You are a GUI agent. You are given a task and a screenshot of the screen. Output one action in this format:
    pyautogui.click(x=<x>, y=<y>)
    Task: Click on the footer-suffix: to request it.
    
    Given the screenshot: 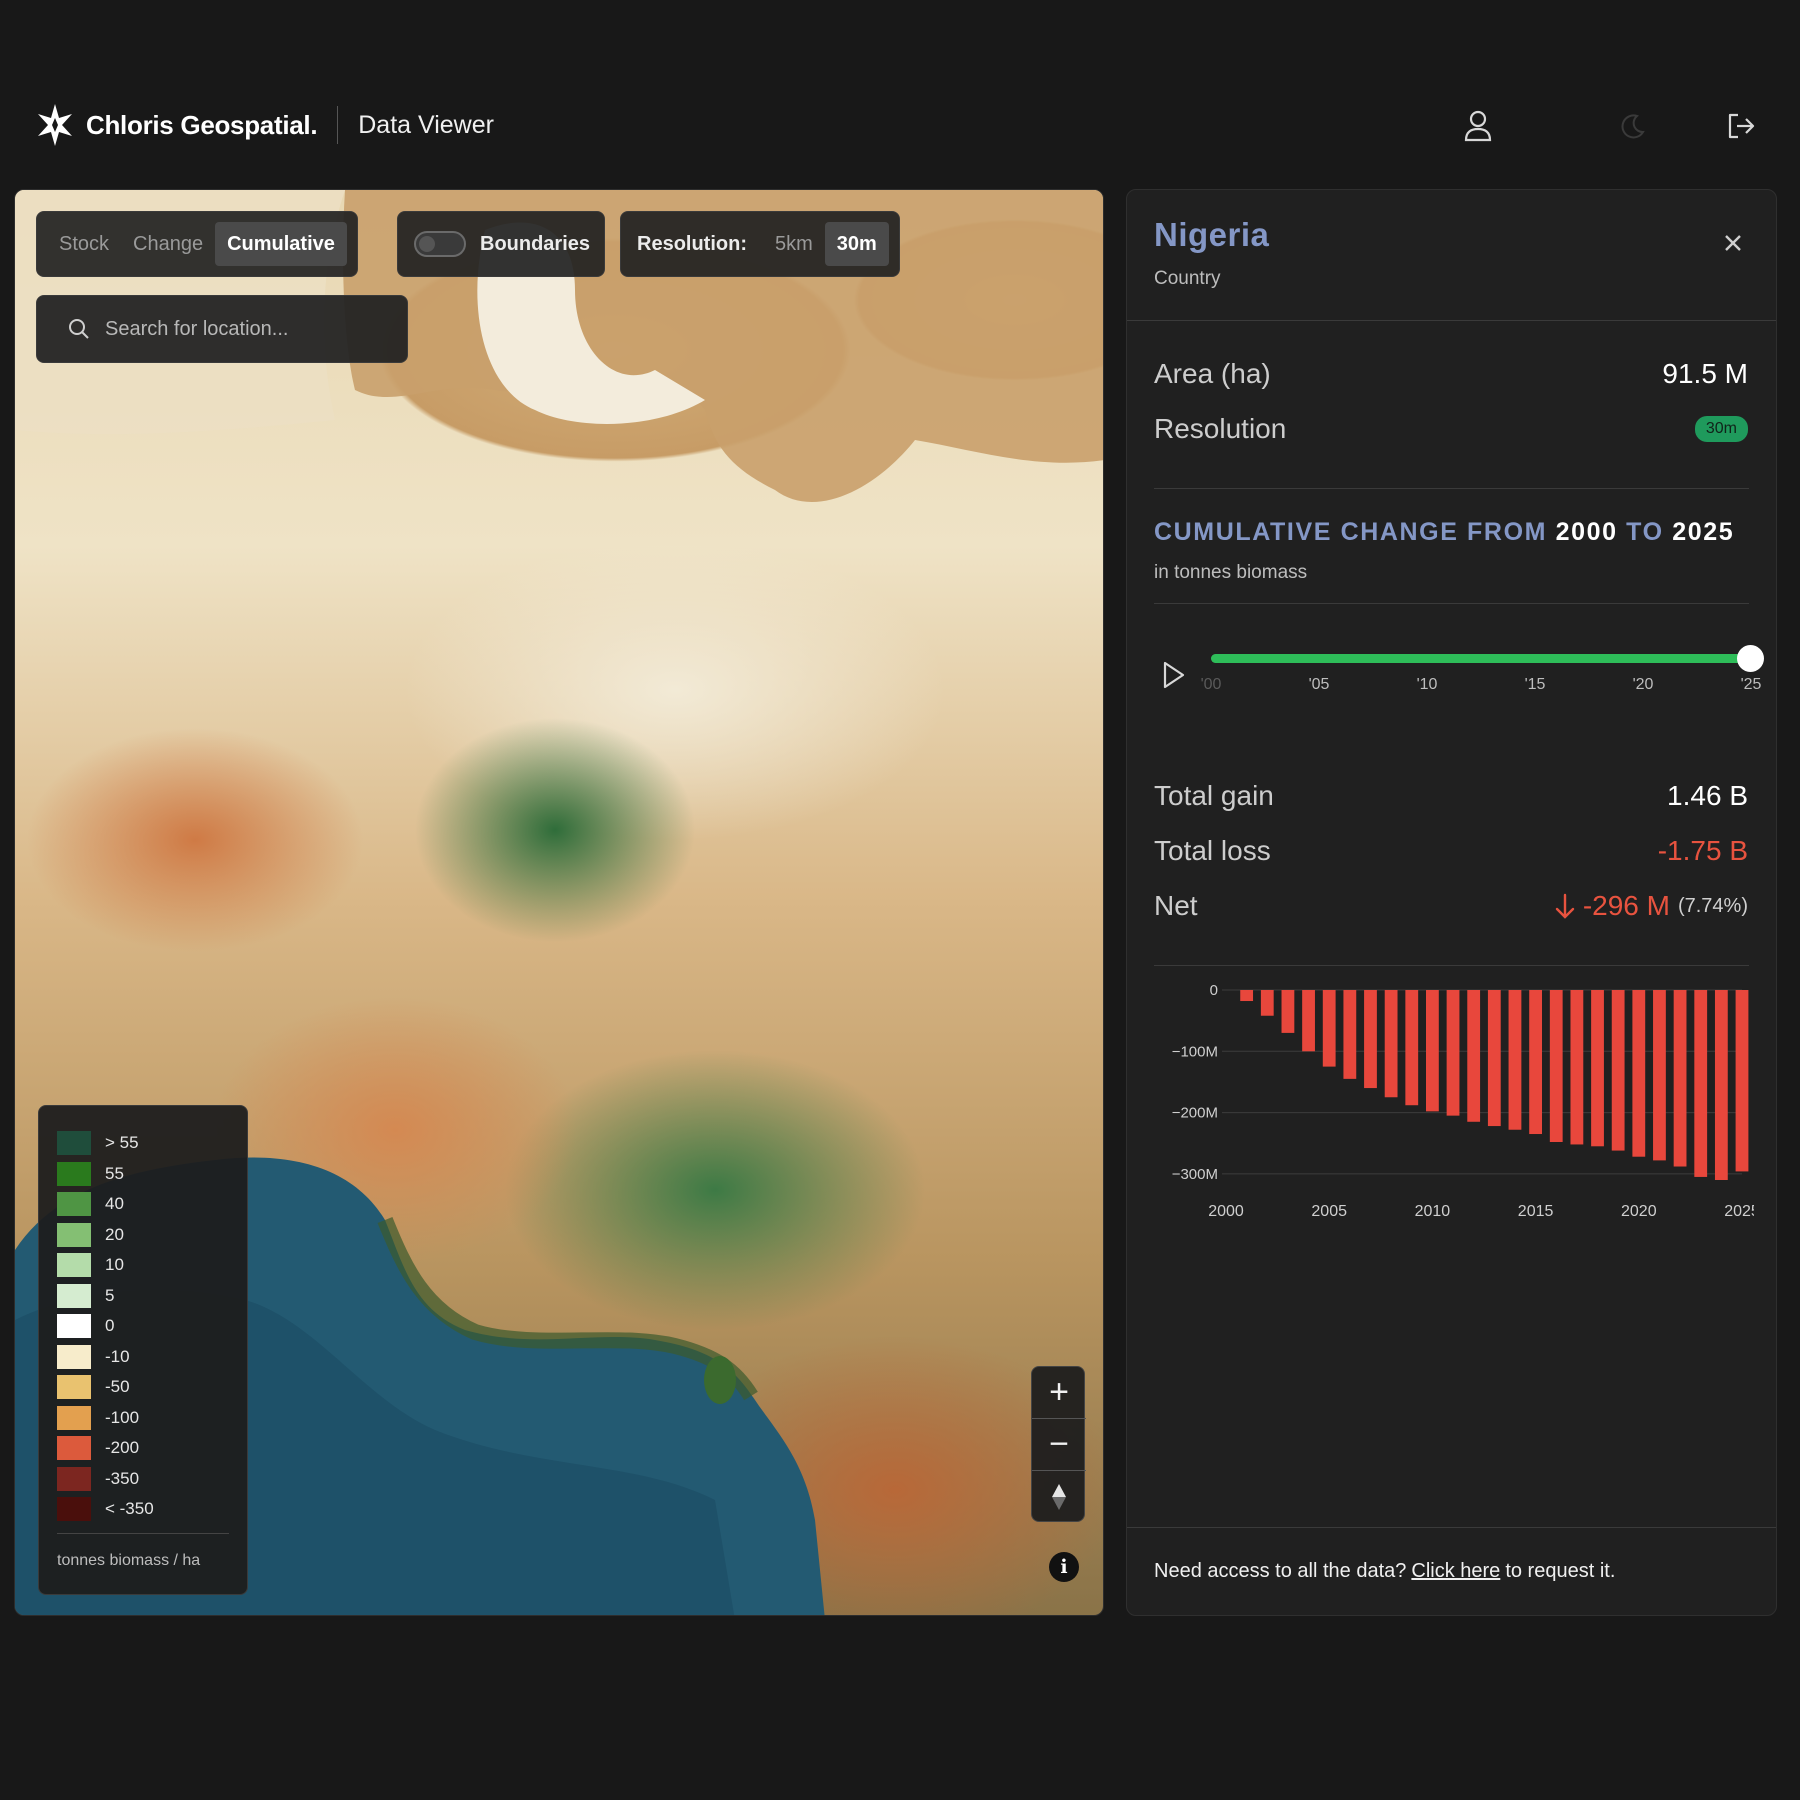 What is the action you would take?
    pyautogui.click(x=1560, y=1571)
    